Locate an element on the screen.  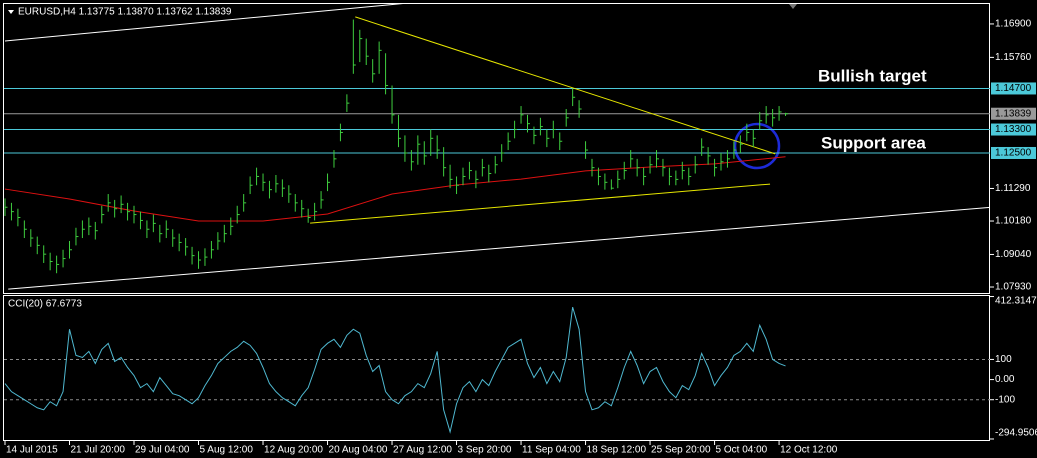
shift-marker is located at coordinates (793, 6).